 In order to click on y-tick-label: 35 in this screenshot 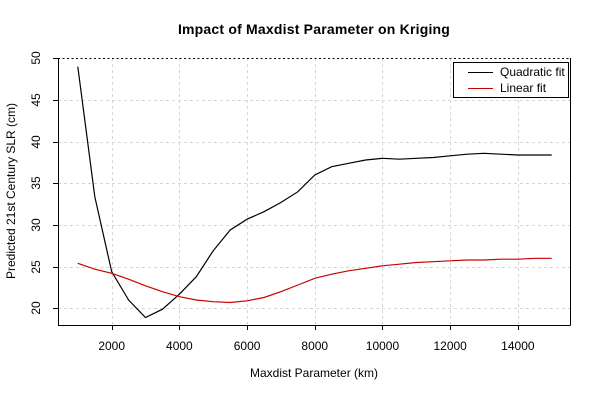, I will do `click(36, 183)`.